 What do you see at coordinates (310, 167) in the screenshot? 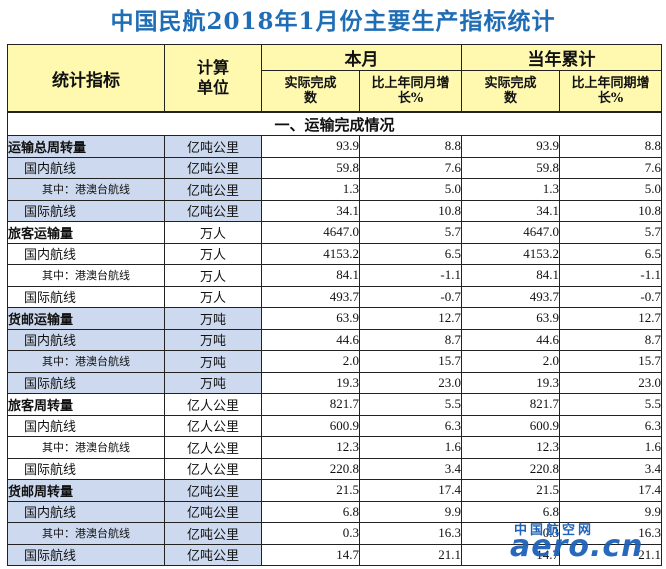
I see `row-month: 59.8` at bounding box center [310, 167].